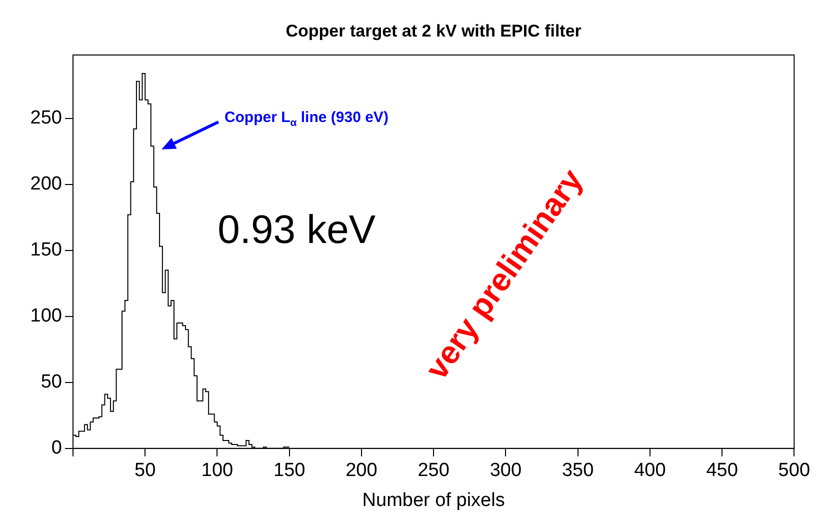 This screenshot has width=821, height=524. Describe the element at coordinates (56, 448) in the screenshot. I see `y-tick-label: 0` at that location.